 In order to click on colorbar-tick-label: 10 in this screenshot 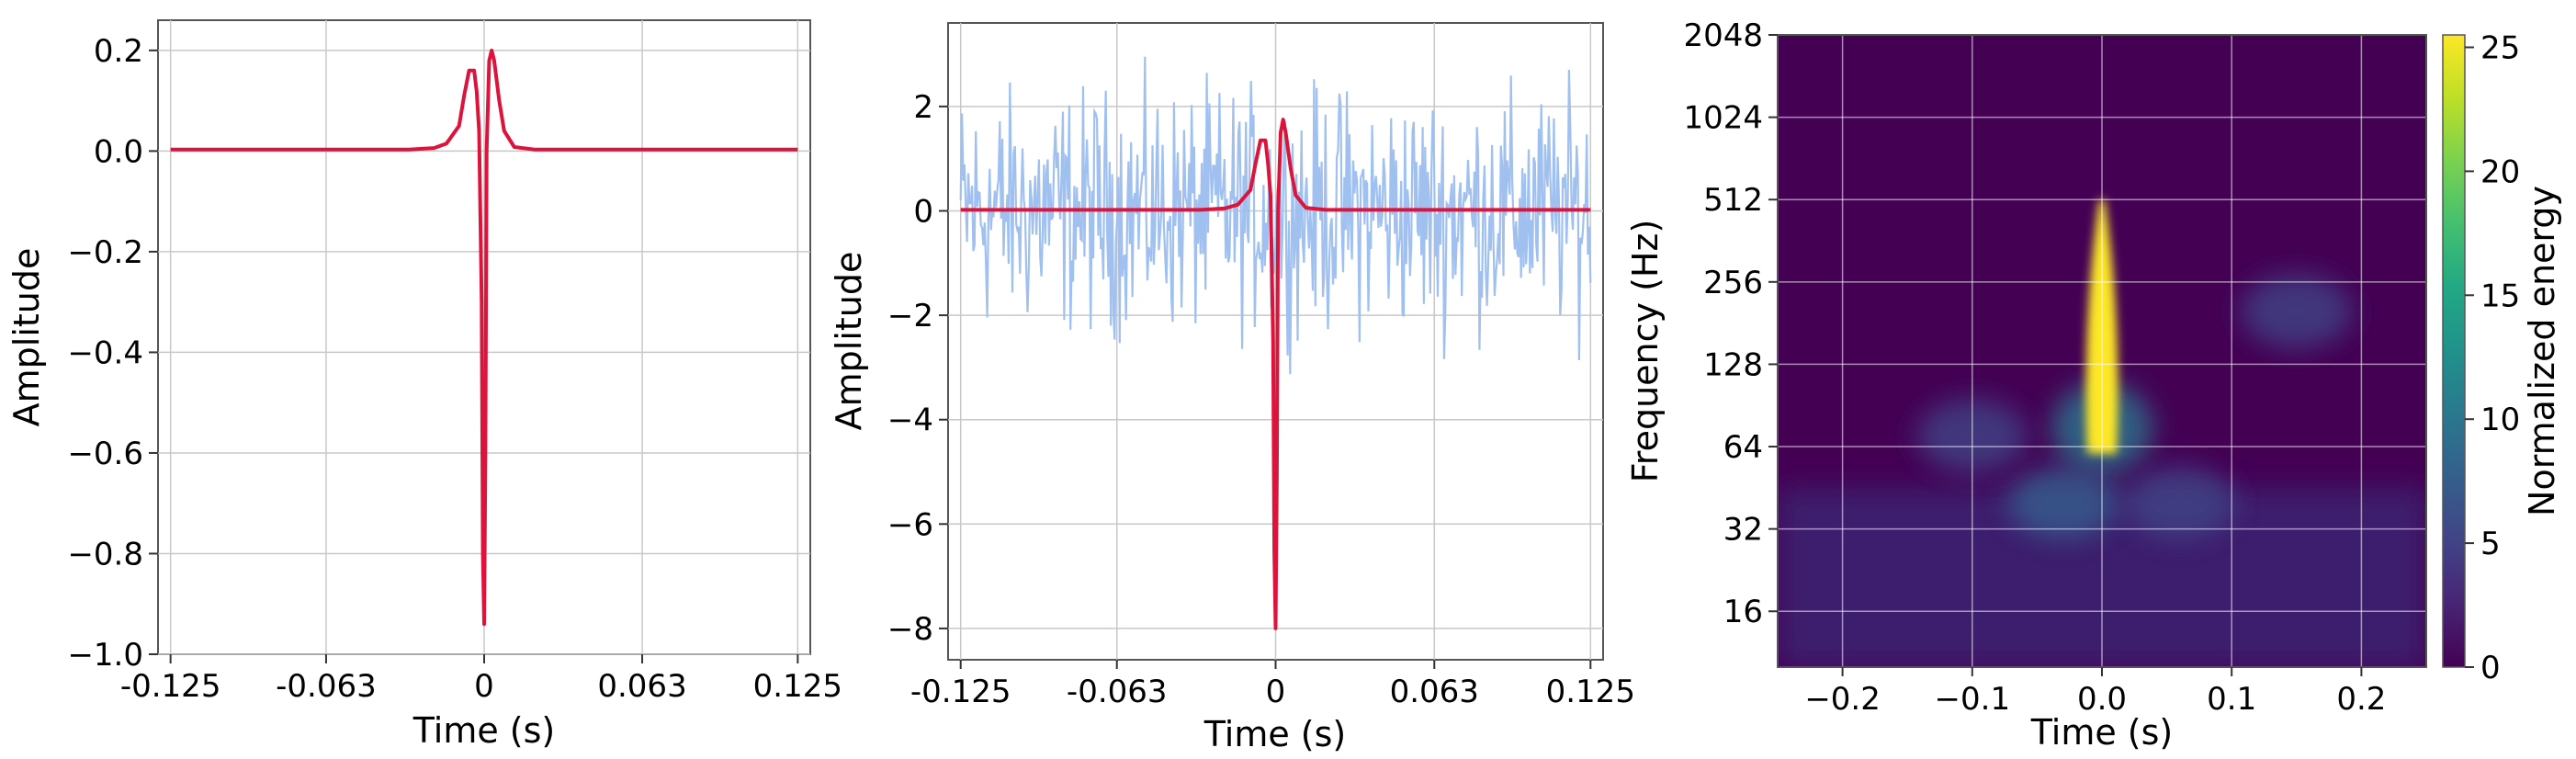, I will do `click(2500, 420)`.